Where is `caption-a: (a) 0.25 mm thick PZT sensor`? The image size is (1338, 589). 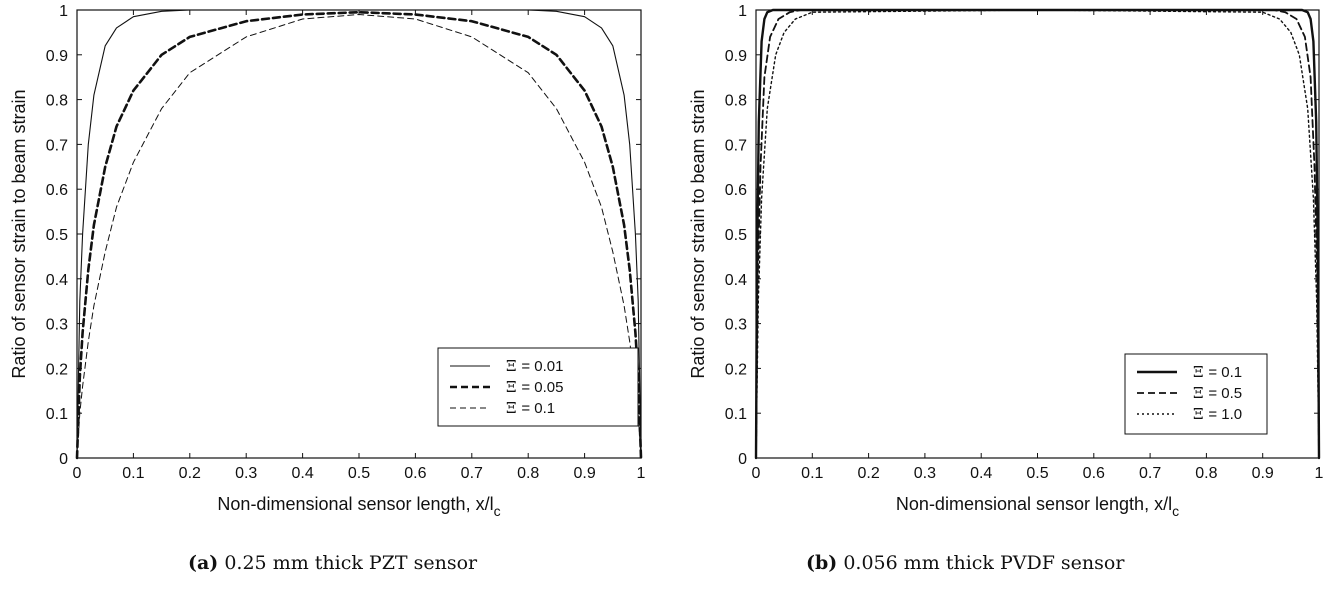
caption-a: (a) 0.25 mm thick PZT sensor is located at coordinates (332, 563).